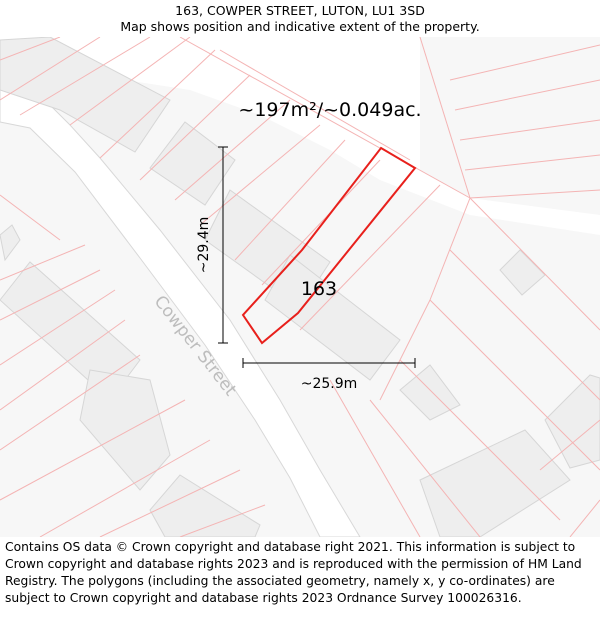  Describe the element at coordinates (204, 245) in the screenshot. I see `height-measure-label: ~29.4m` at that location.